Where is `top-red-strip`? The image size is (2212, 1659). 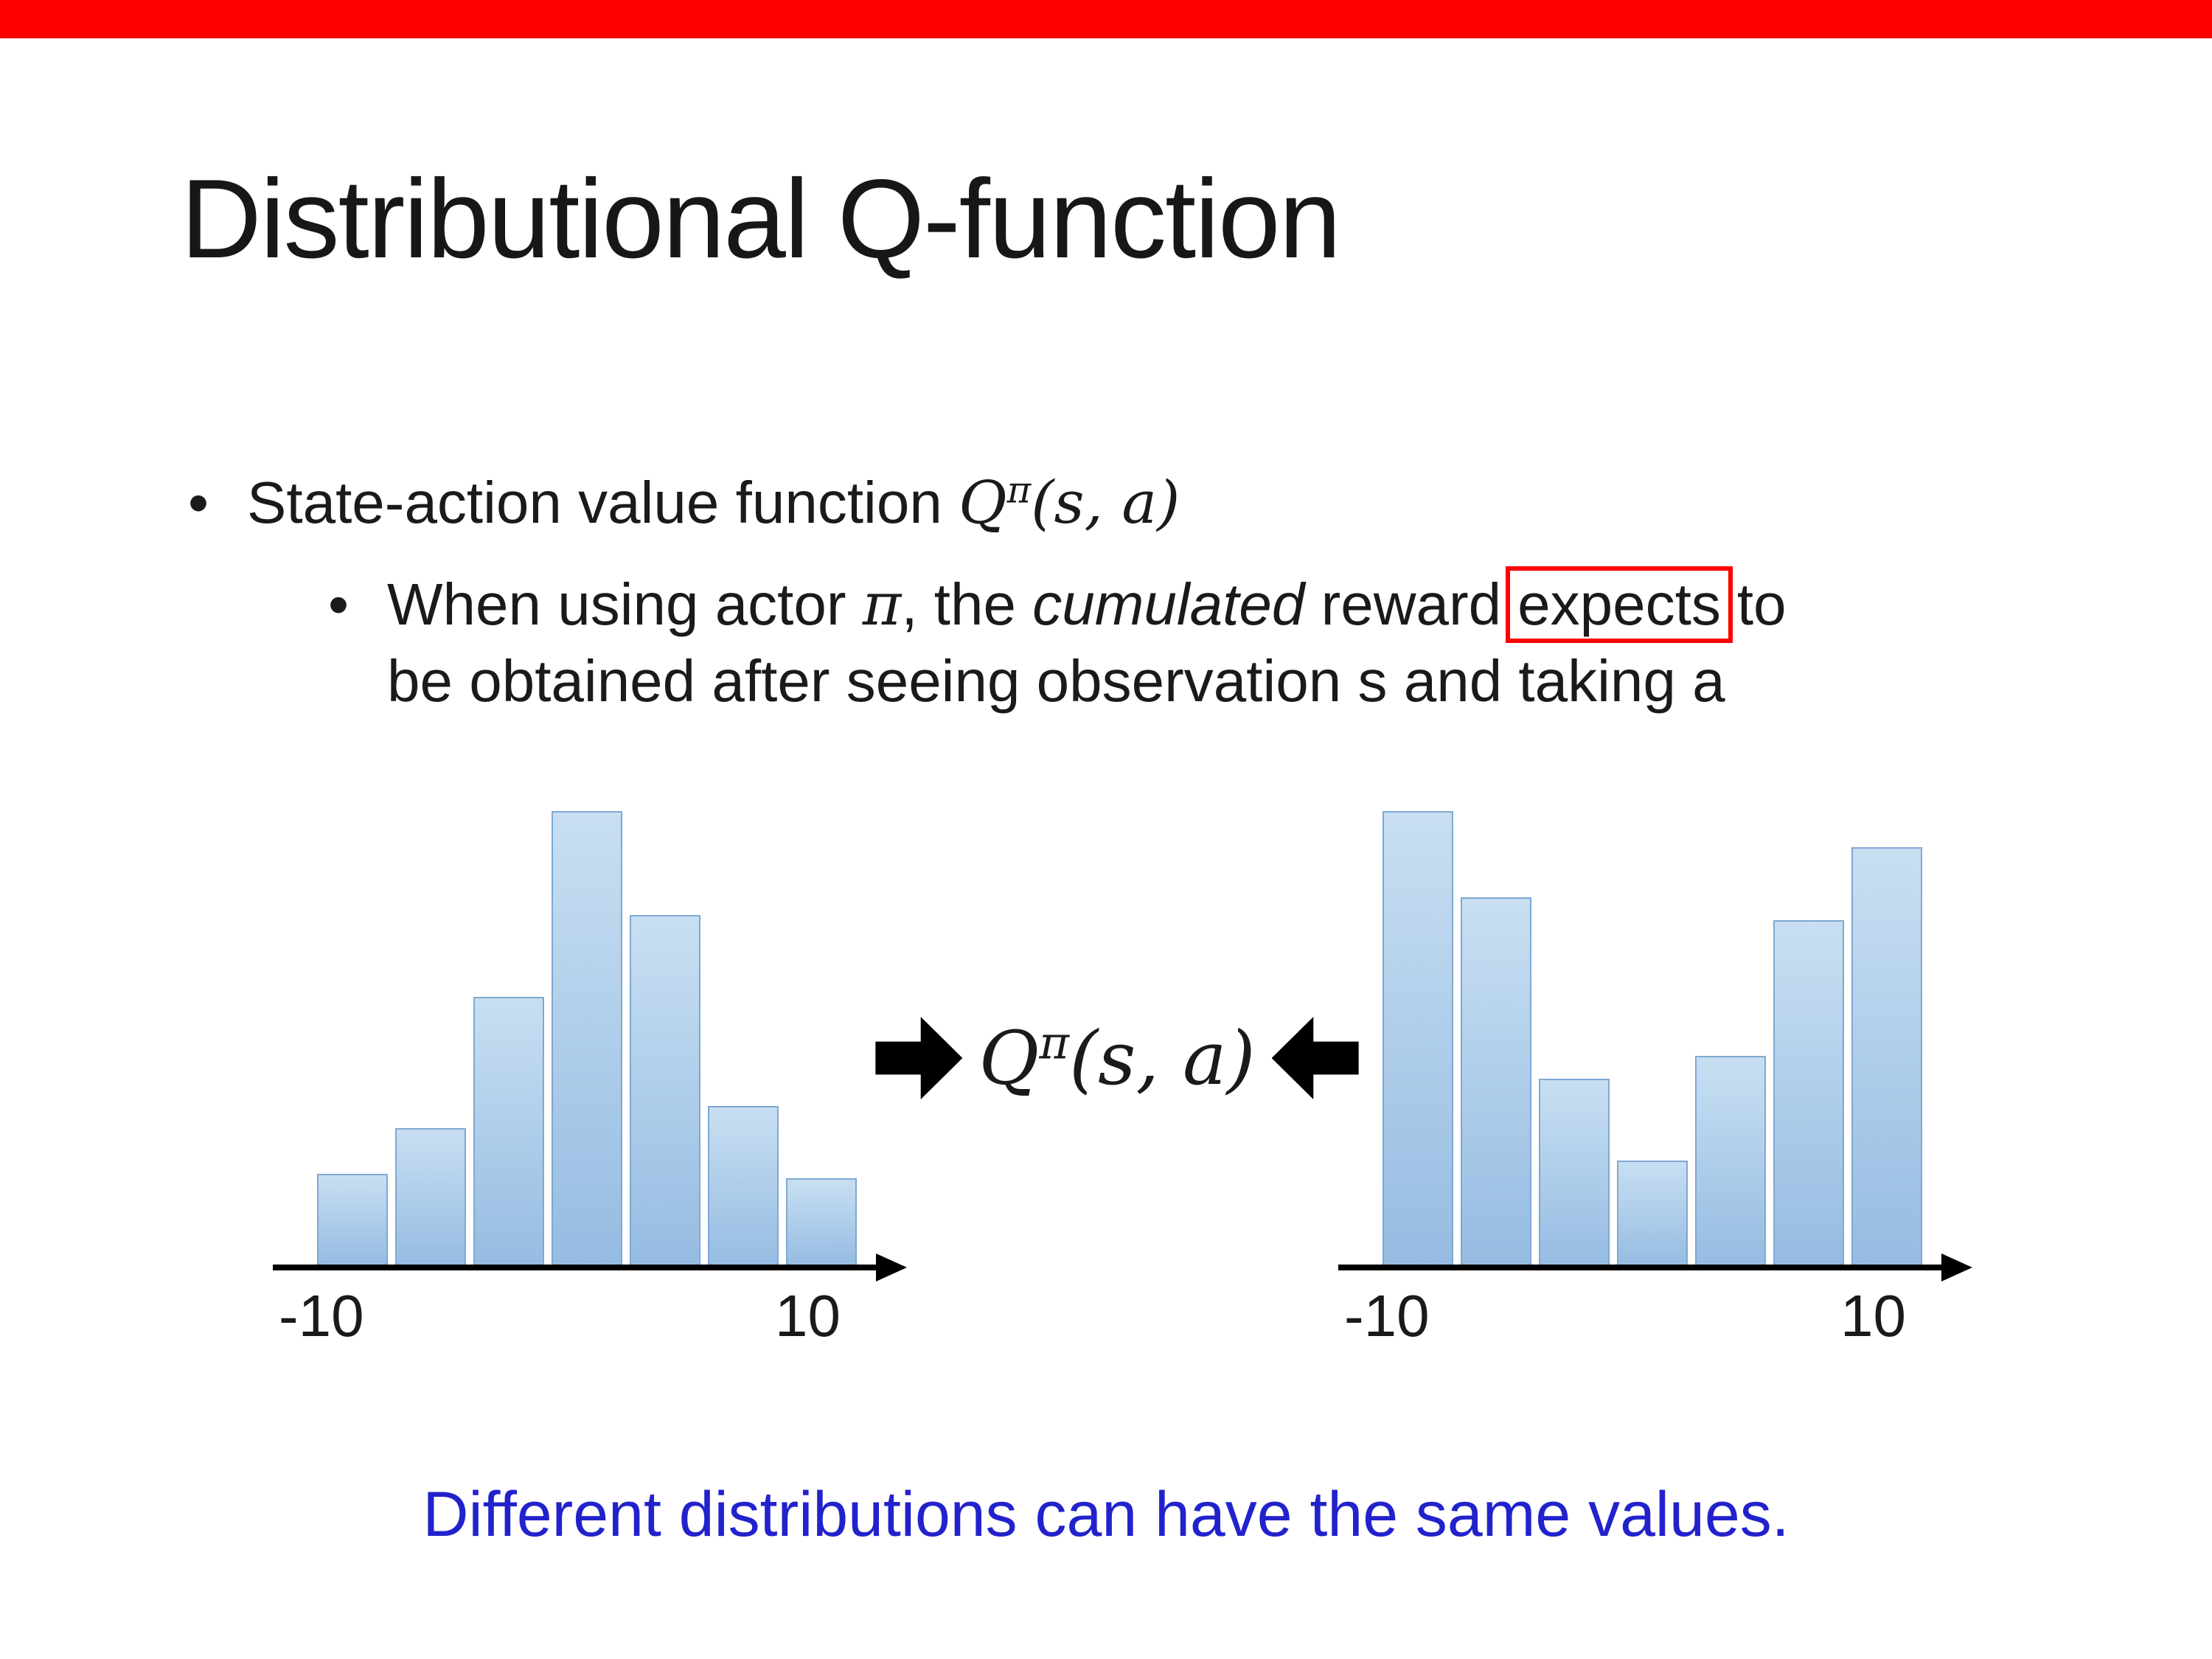 top-red-strip is located at coordinates (1106, 19).